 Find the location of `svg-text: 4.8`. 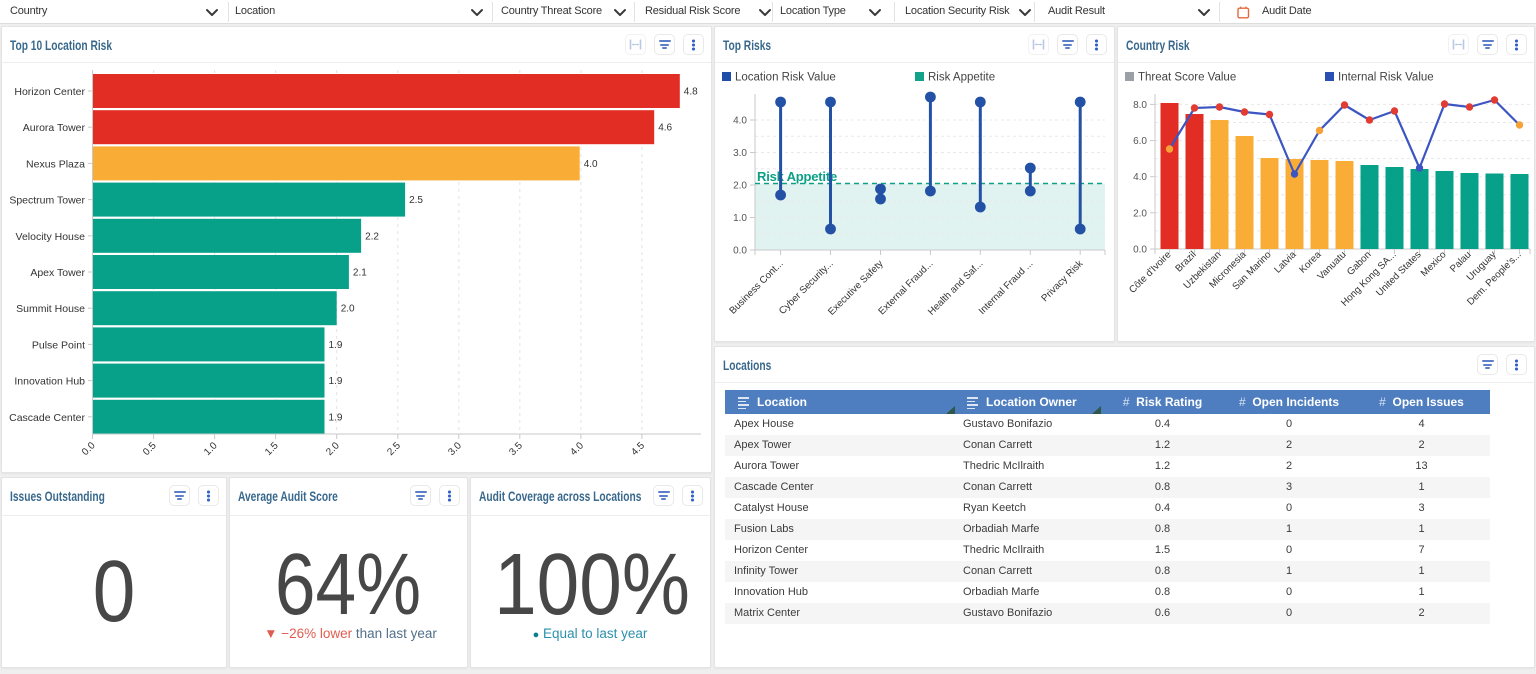

svg-text: 4.8 is located at coordinates (691, 92).